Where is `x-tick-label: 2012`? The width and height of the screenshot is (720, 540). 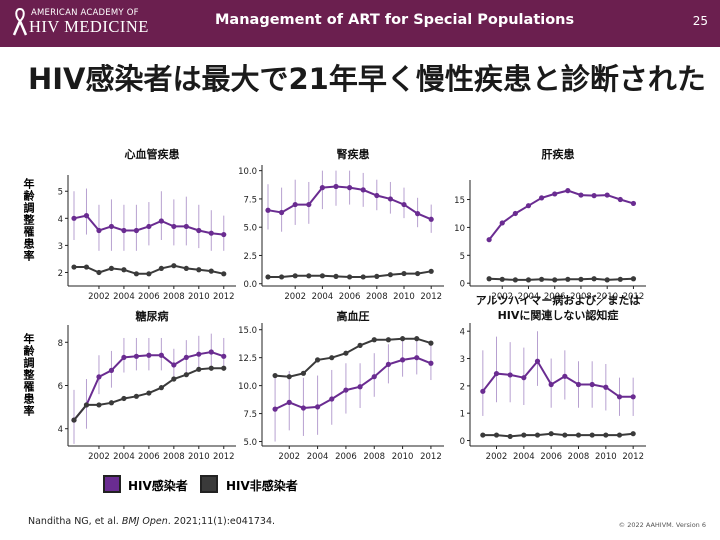
x-tick-label: 2012 is located at coordinates (224, 297).